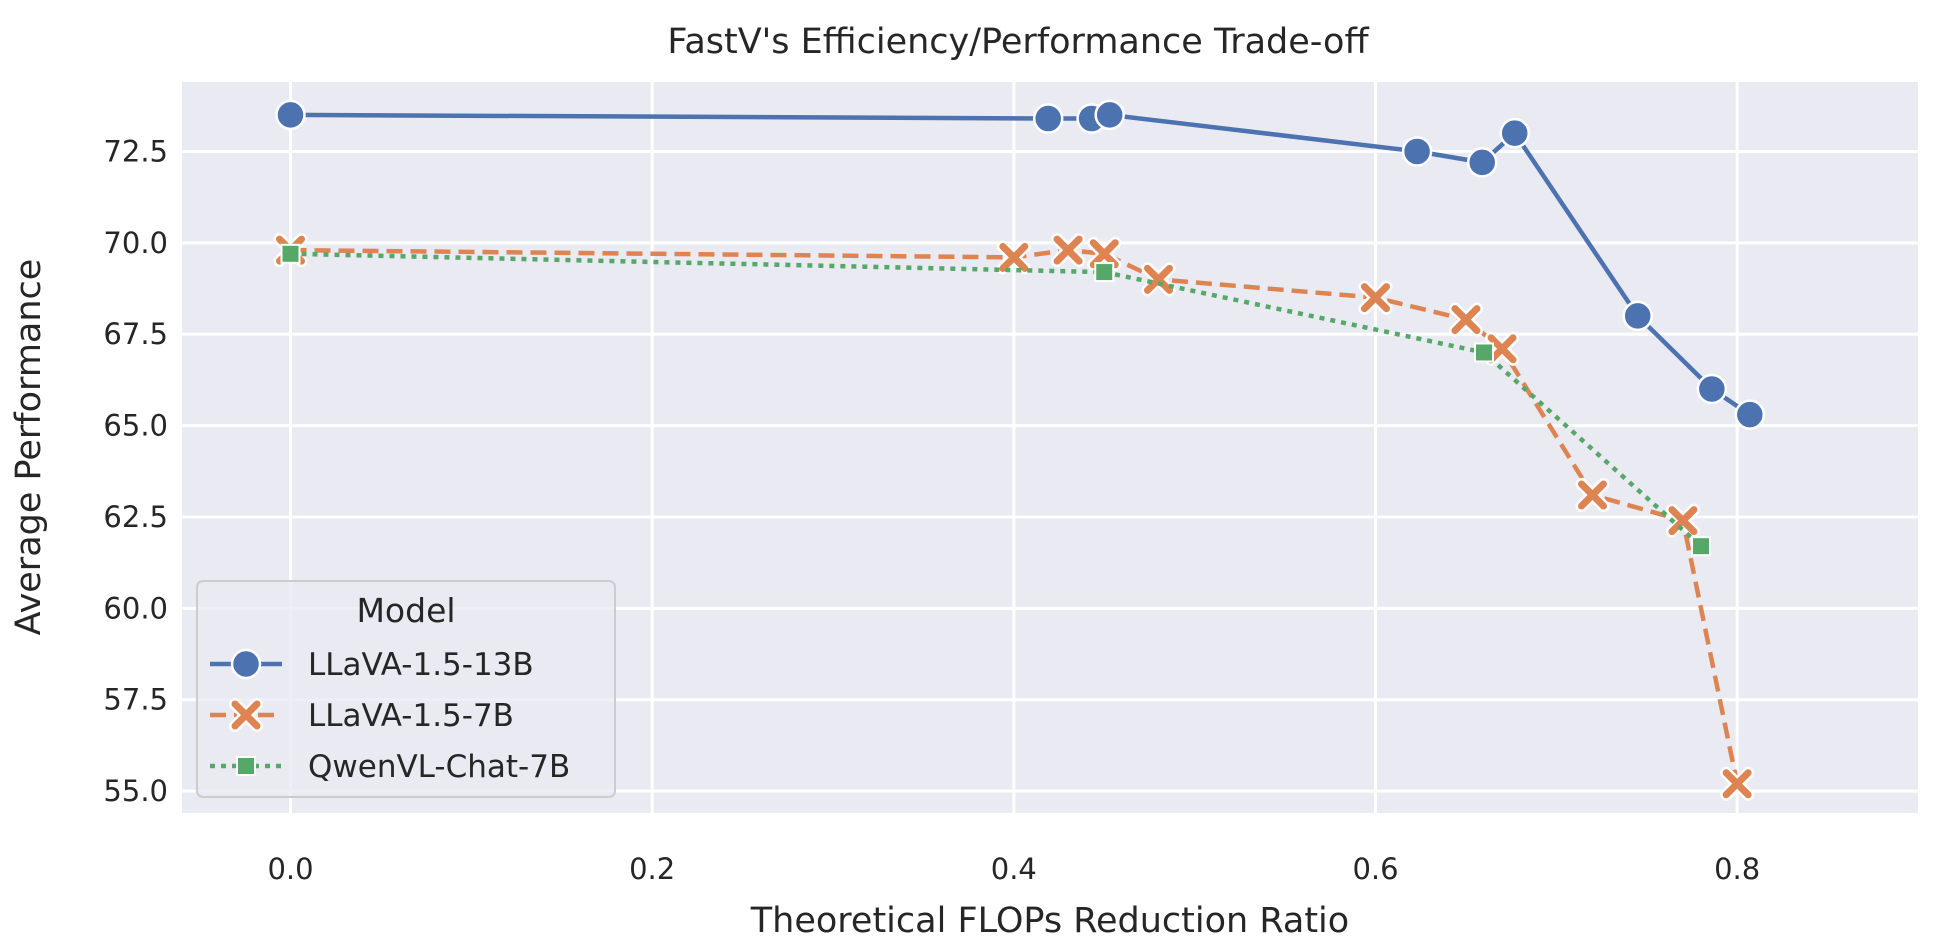 Image resolution: width=1940 pixels, height=952 pixels. I want to click on chart-title: FastV's Efficiency/Performance Trade-off, so click(1018, 42).